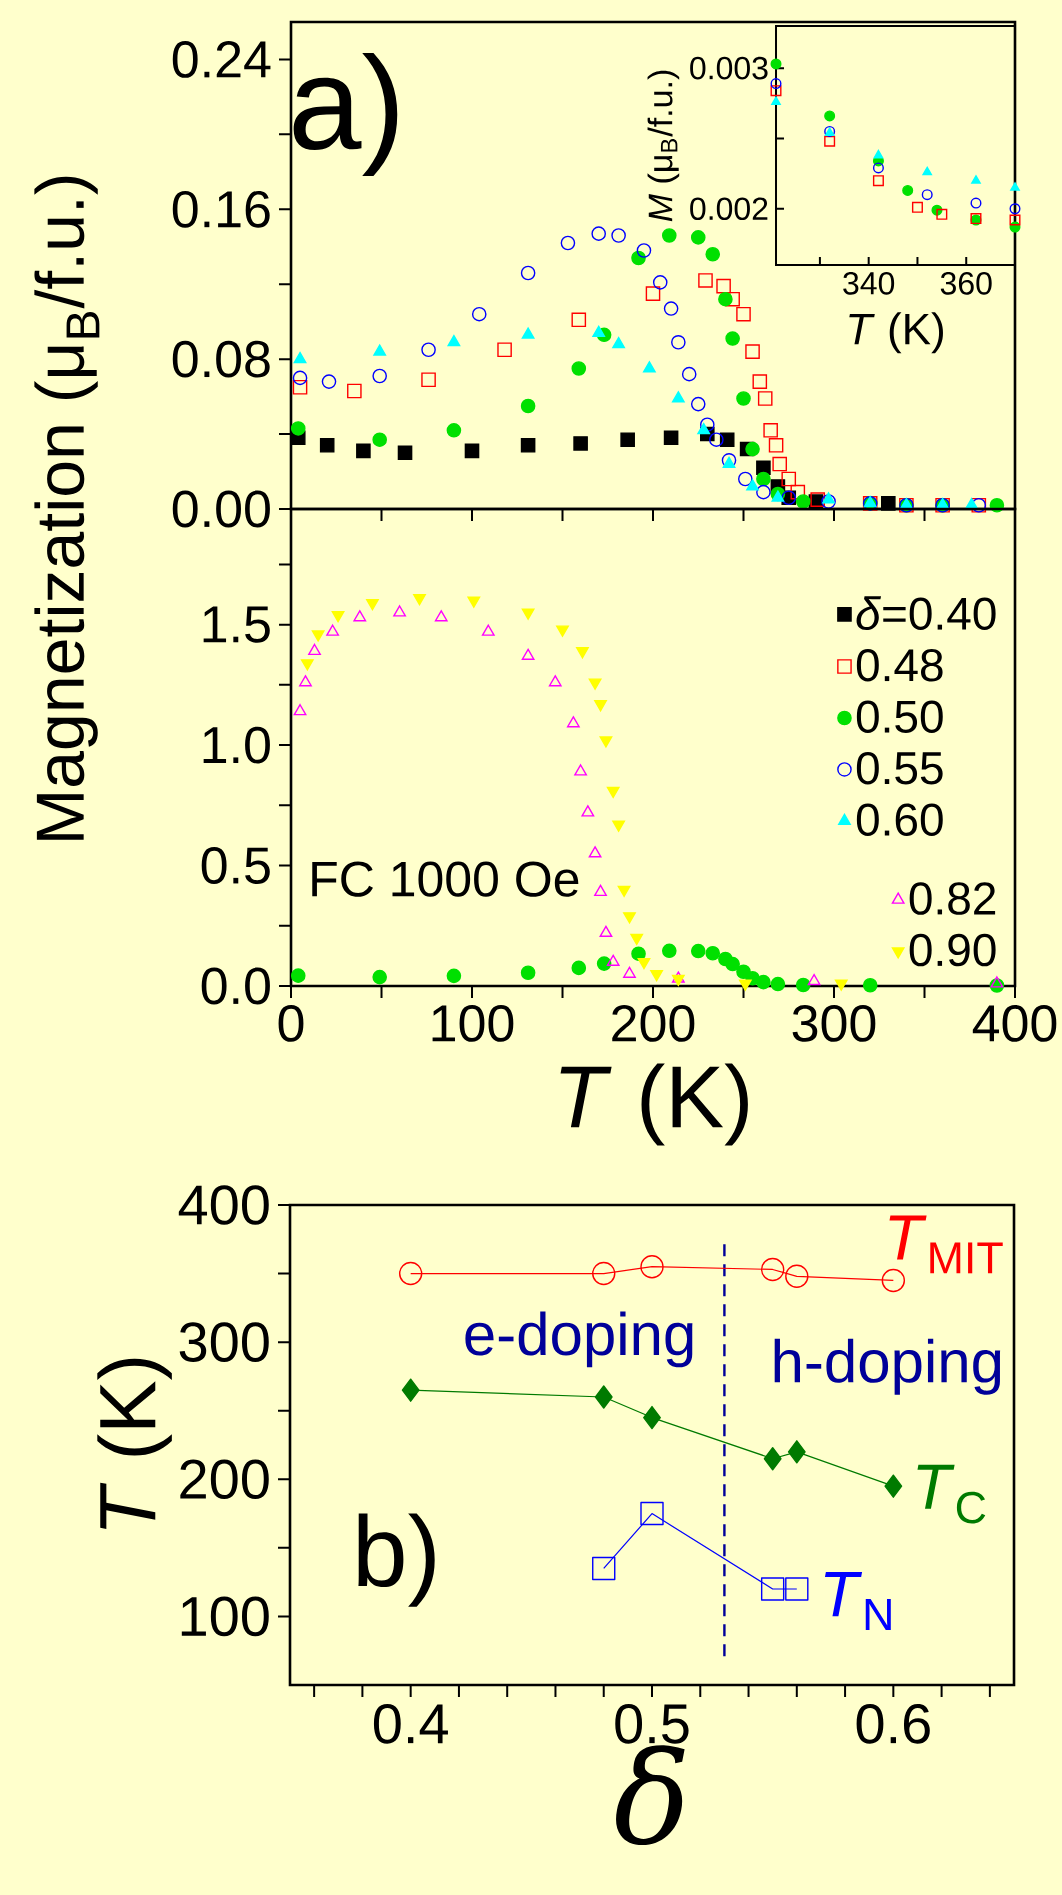 This screenshot has width=1062, height=1895. I want to click on y-tick-label: 0.00, so click(221, 509).